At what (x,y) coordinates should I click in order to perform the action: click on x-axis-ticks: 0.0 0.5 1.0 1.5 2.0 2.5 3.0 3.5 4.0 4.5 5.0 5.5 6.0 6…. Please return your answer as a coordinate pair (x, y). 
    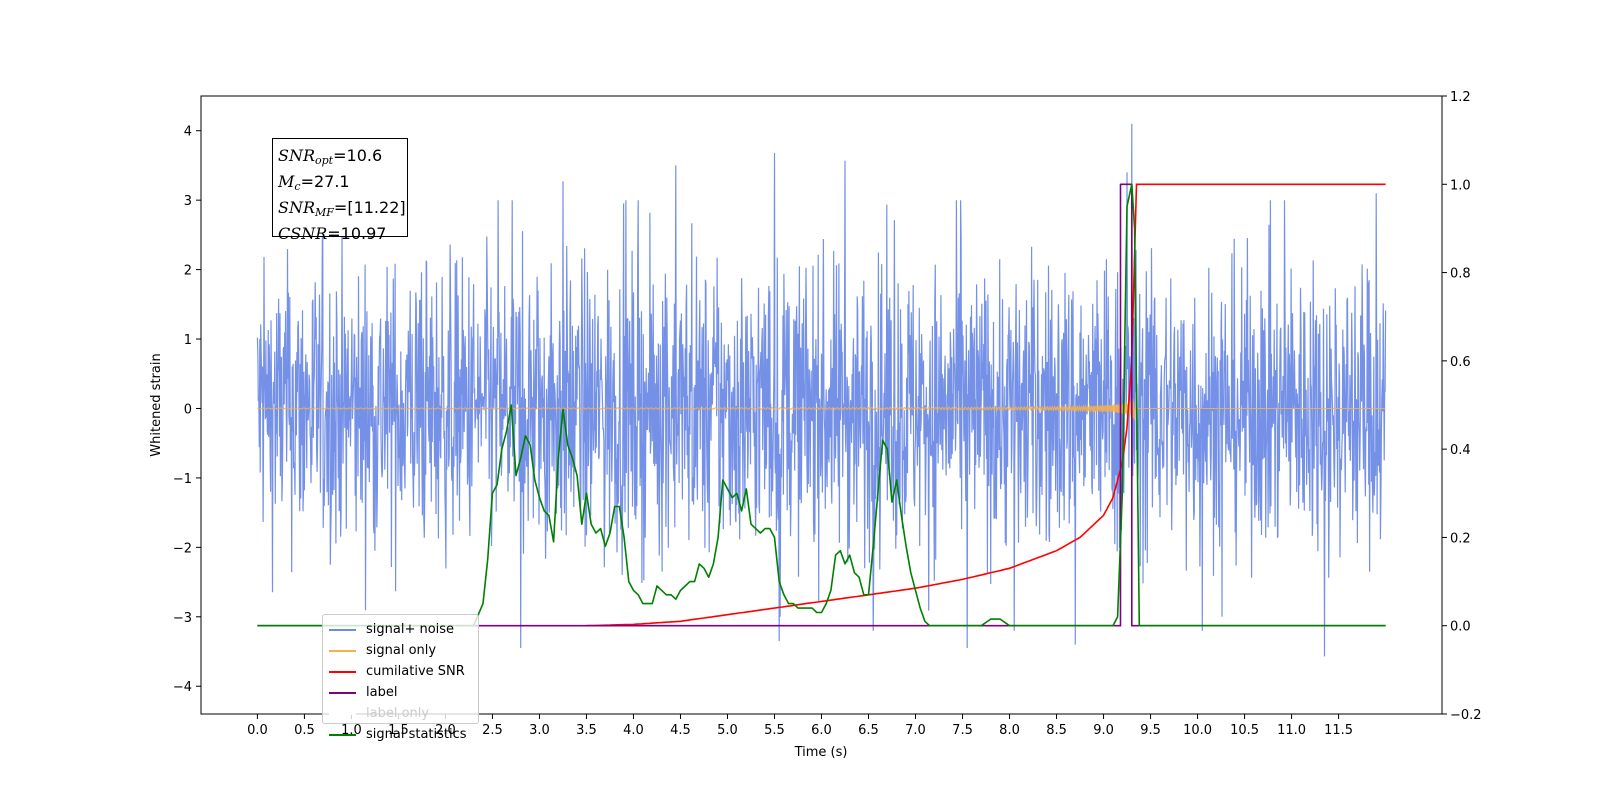
    Looking at the image, I should click on (800, 726).